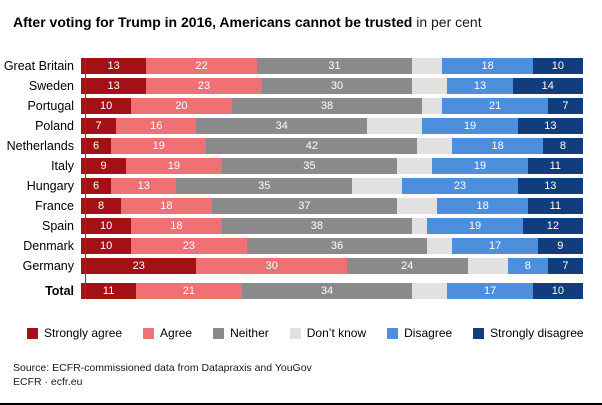 This screenshot has height=405, width=602. What do you see at coordinates (59, 291) in the screenshot?
I see `category-label: Total` at bounding box center [59, 291].